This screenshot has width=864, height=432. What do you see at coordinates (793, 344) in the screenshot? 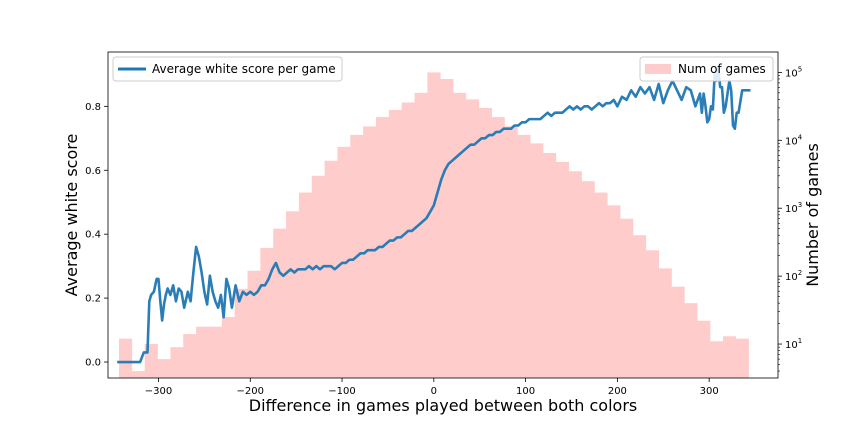
I see `y-right-tick-label: 10¹` at bounding box center [793, 344].